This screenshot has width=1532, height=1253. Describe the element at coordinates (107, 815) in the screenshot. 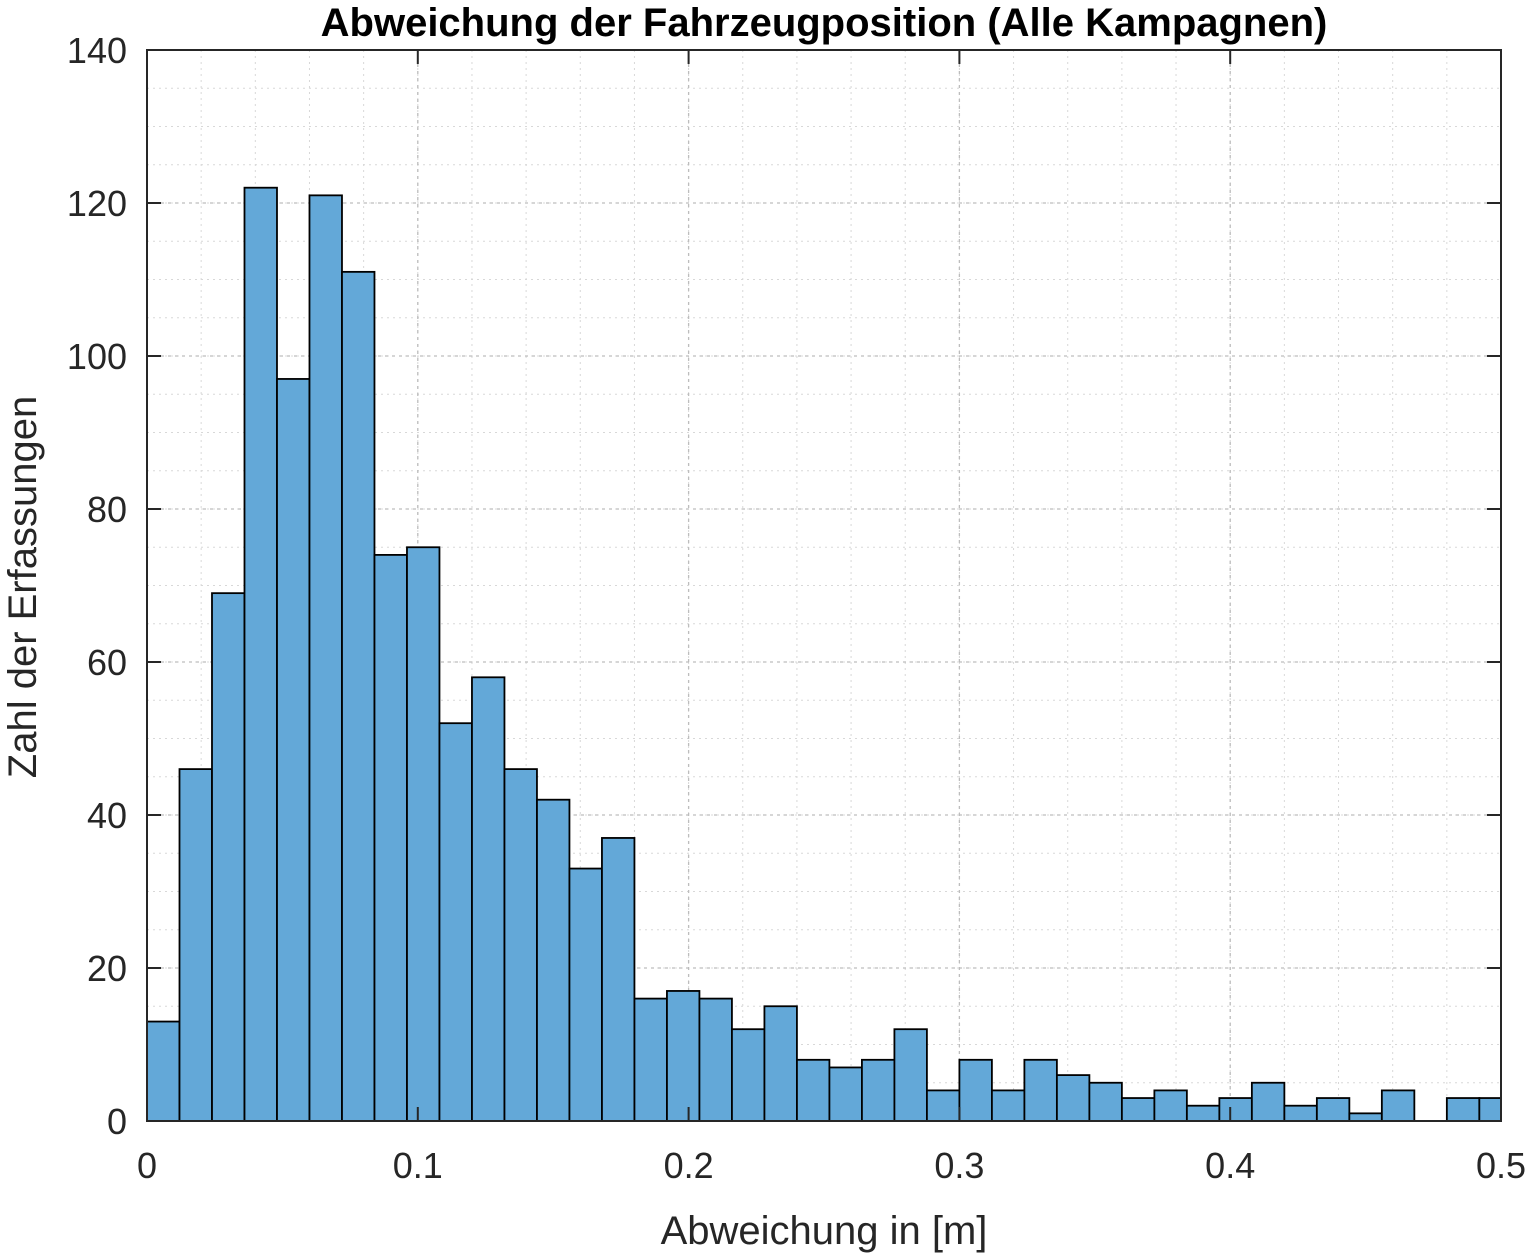

I see `y-tick-label: 40` at that location.